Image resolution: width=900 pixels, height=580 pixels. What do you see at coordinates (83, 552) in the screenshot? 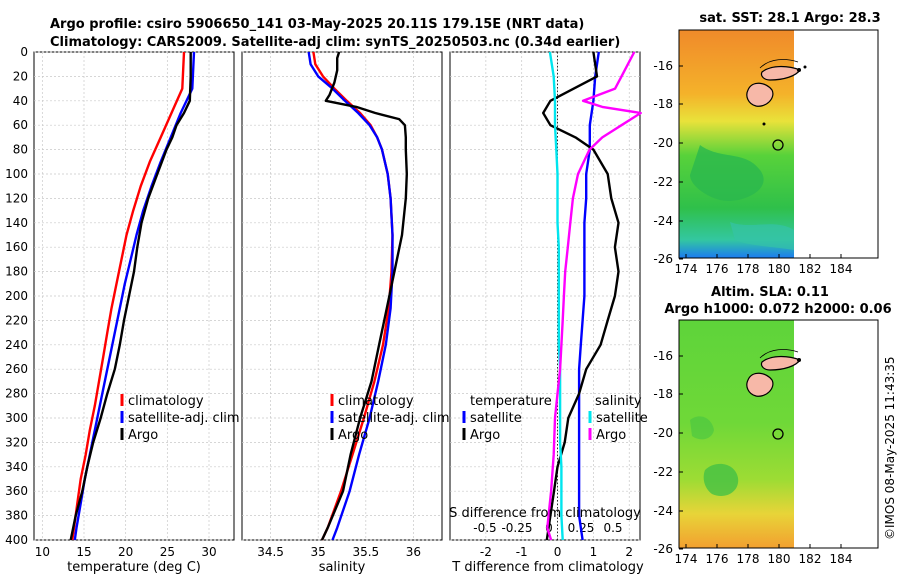
I see `x-tick-label: 15` at bounding box center [83, 552].